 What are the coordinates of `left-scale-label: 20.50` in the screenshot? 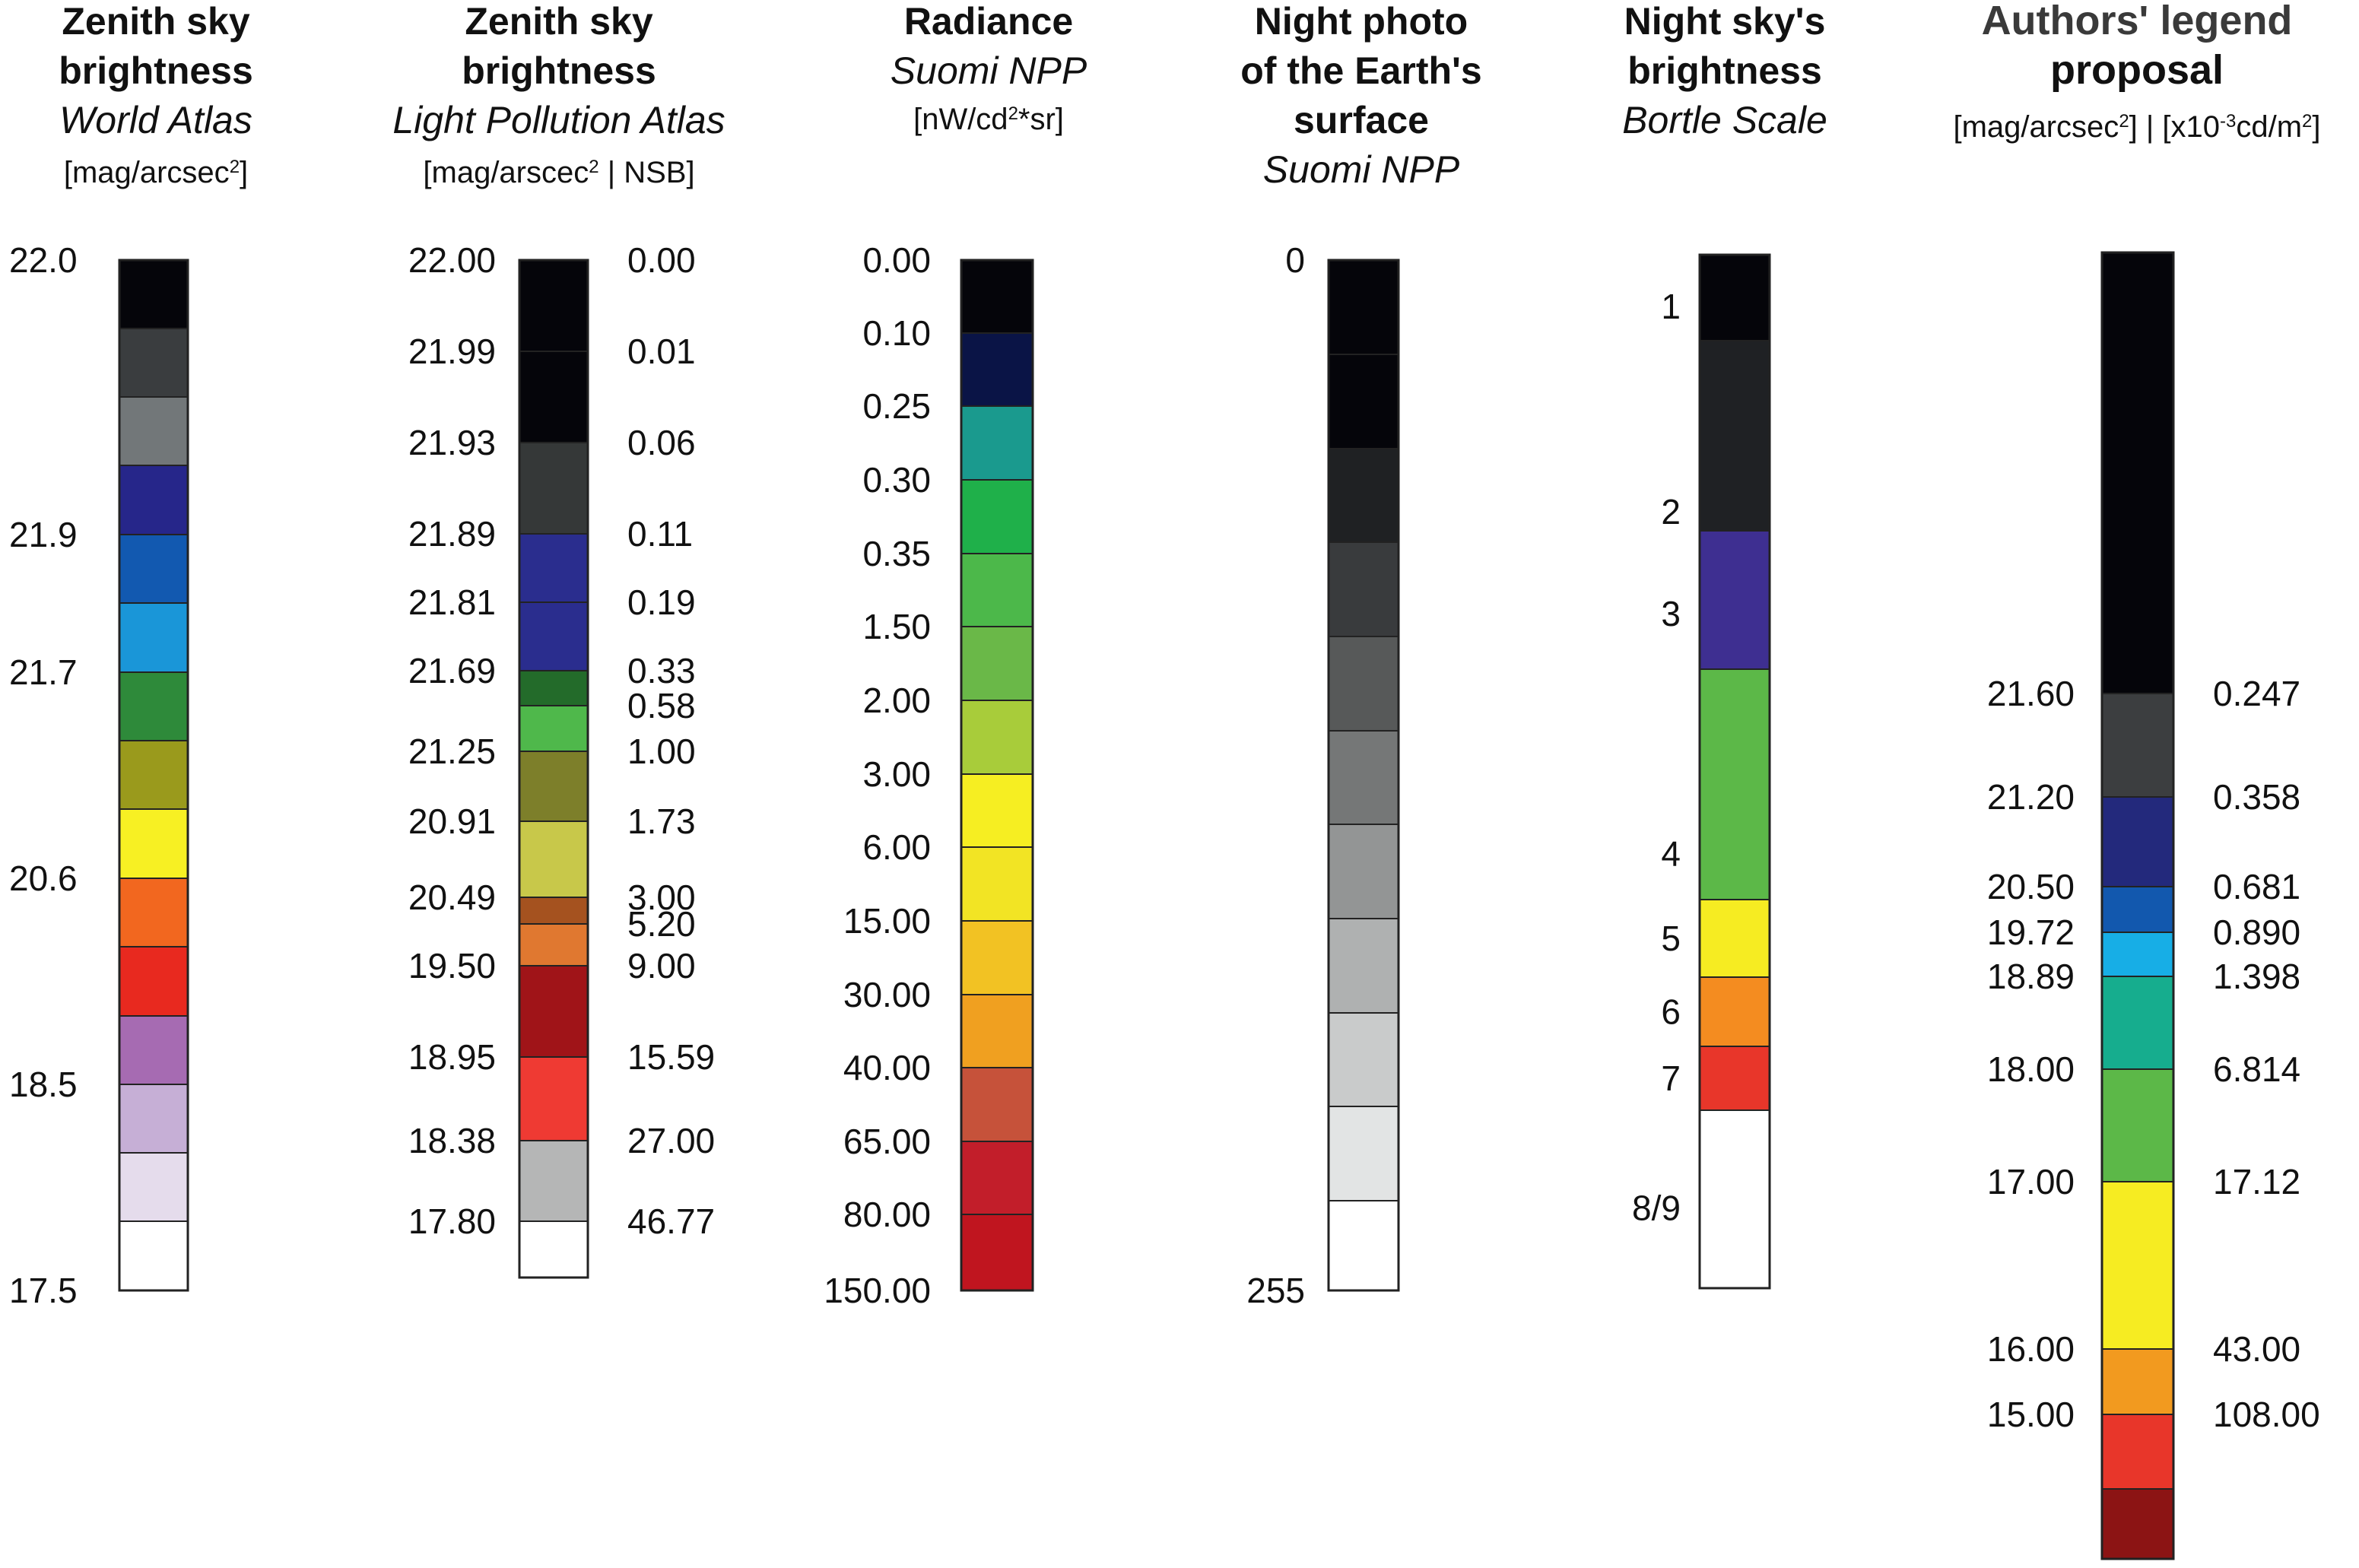 It's located at (2031, 887).